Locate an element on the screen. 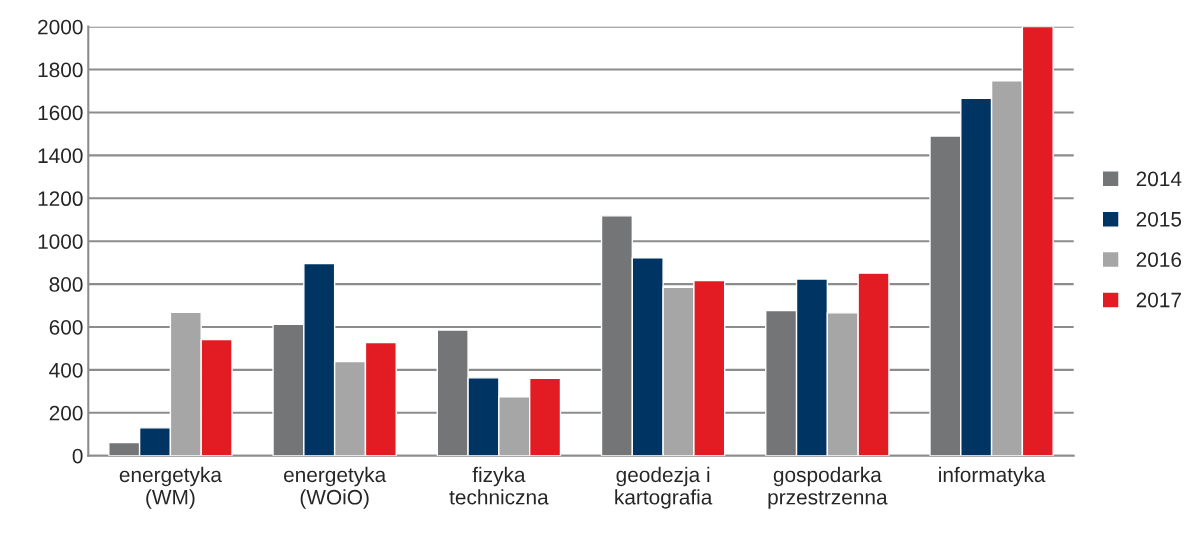  y-tick-label: 0 is located at coordinates (77, 456).